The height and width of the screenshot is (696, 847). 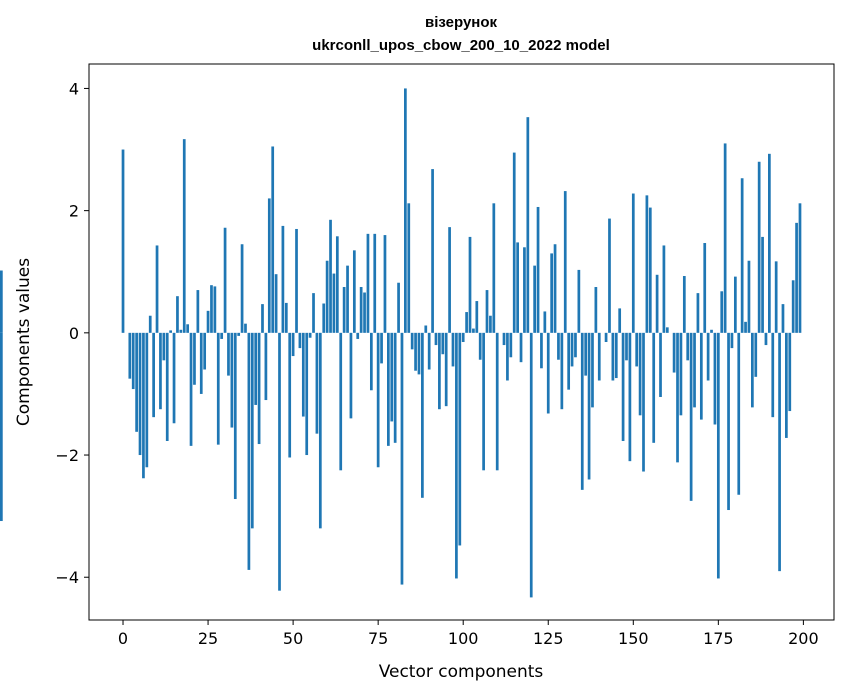 What do you see at coordinates (463, 638) in the screenshot?
I see `x-tick-label: 100` at bounding box center [463, 638].